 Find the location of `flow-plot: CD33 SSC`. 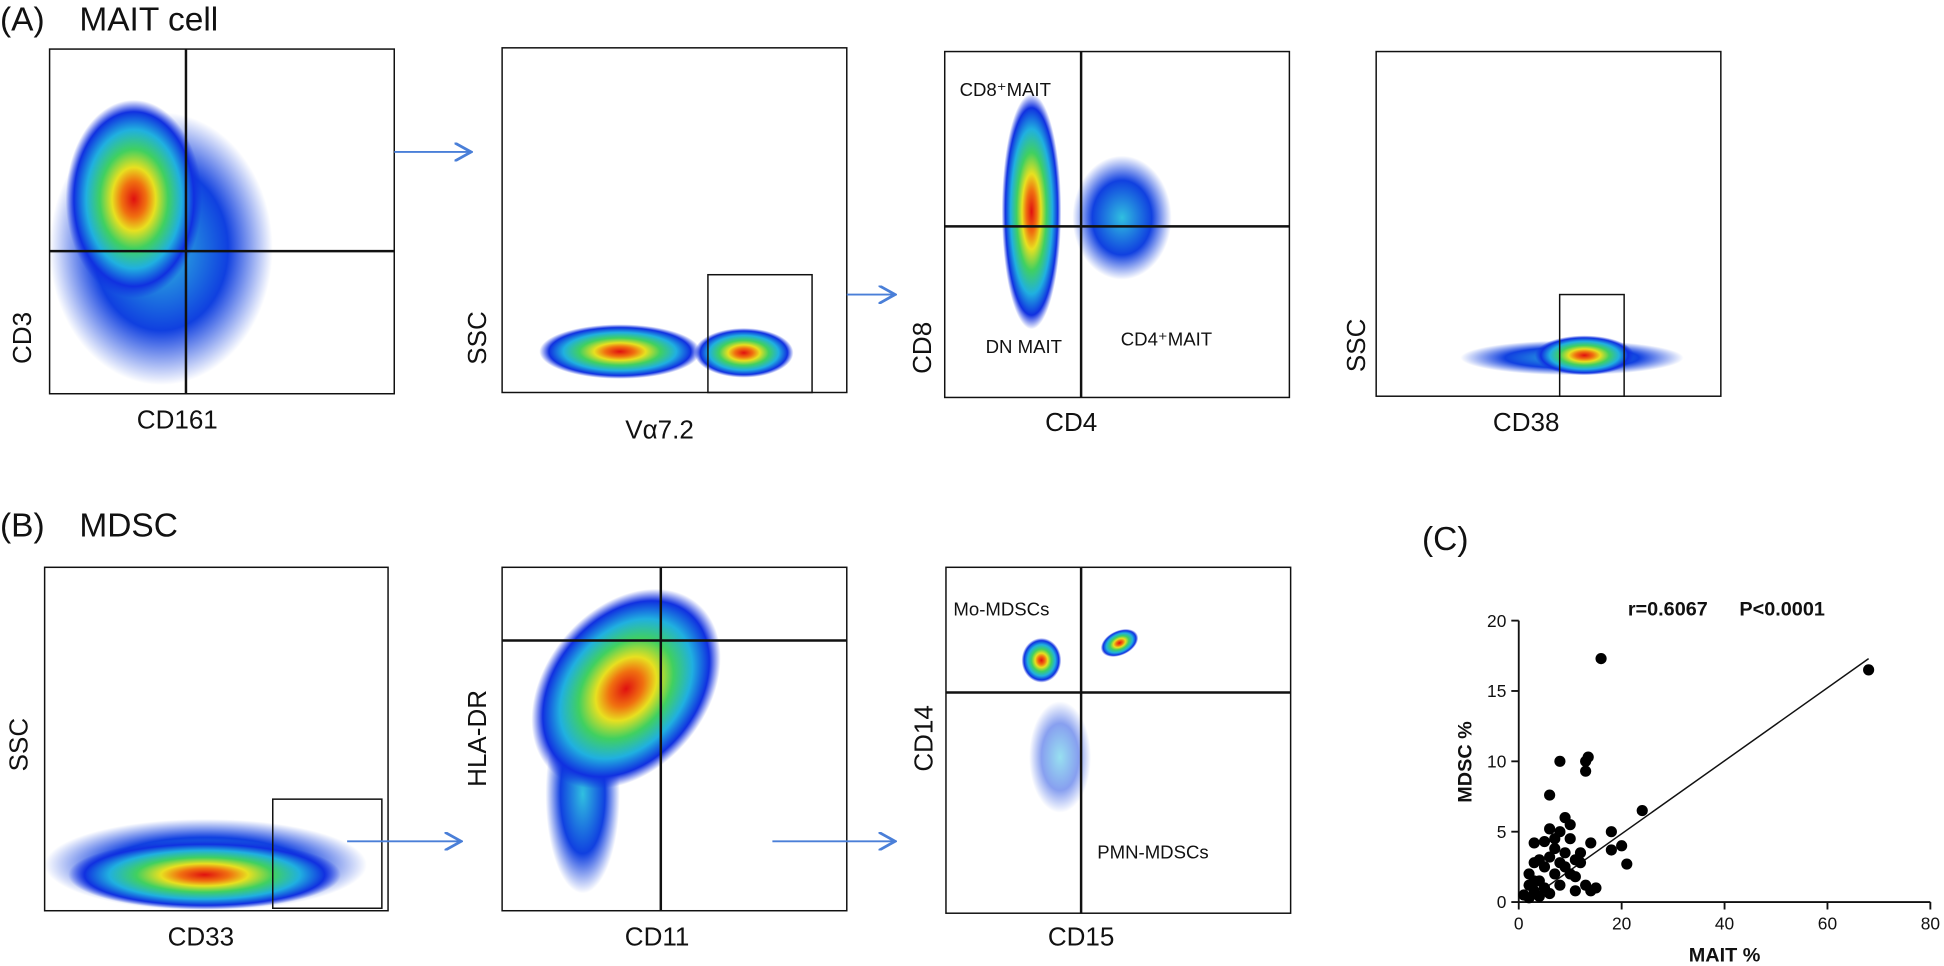

flow-plot: CD33 SSC is located at coordinates (196, 758).